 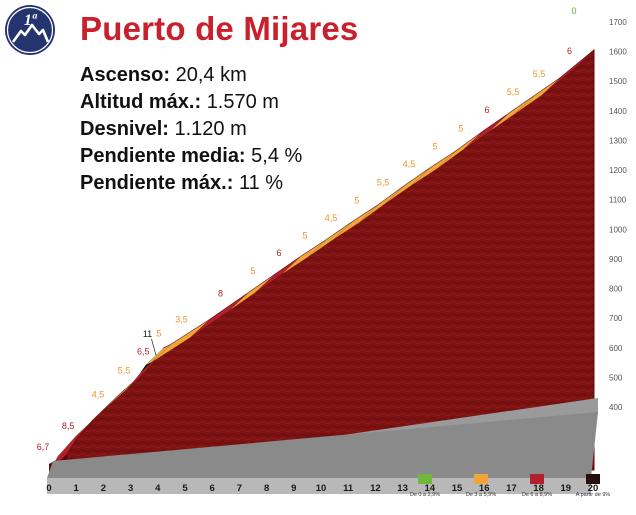 What do you see at coordinates (618, 22) in the screenshot?
I see `y-tick-label: 1700` at bounding box center [618, 22].